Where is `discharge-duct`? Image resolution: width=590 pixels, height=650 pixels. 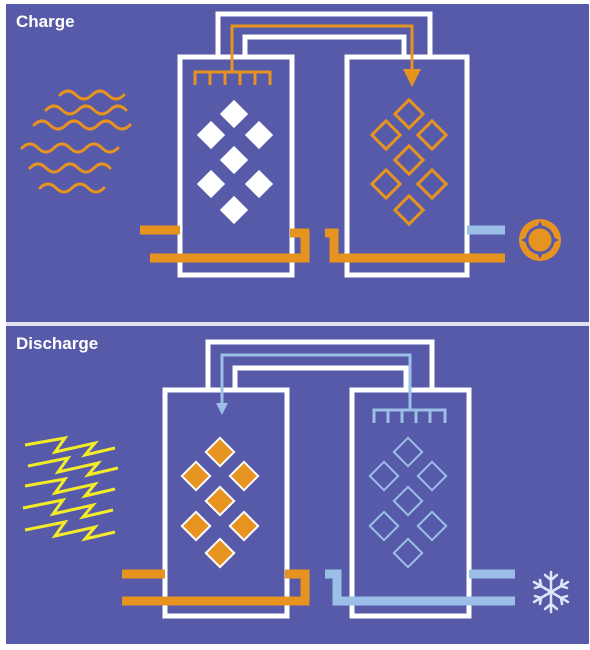 discharge-duct is located at coordinates (320, 377).